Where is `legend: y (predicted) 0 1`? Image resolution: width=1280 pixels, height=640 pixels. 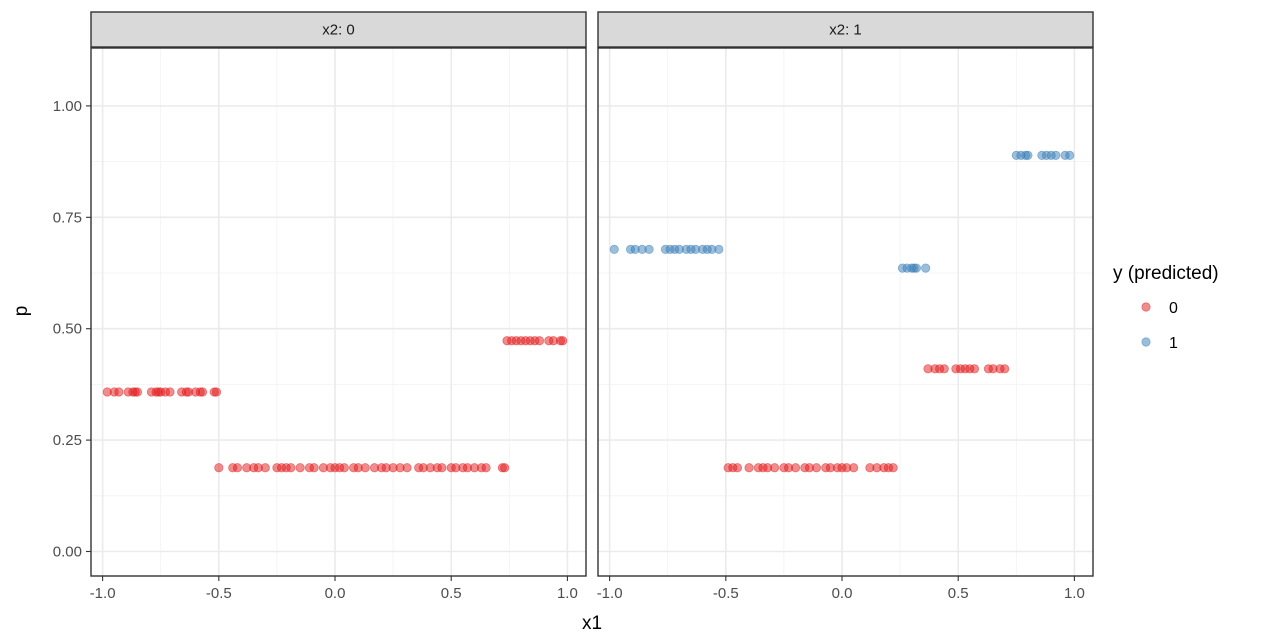
legend: y (predicted) 0 1 is located at coordinates (1166, 307).